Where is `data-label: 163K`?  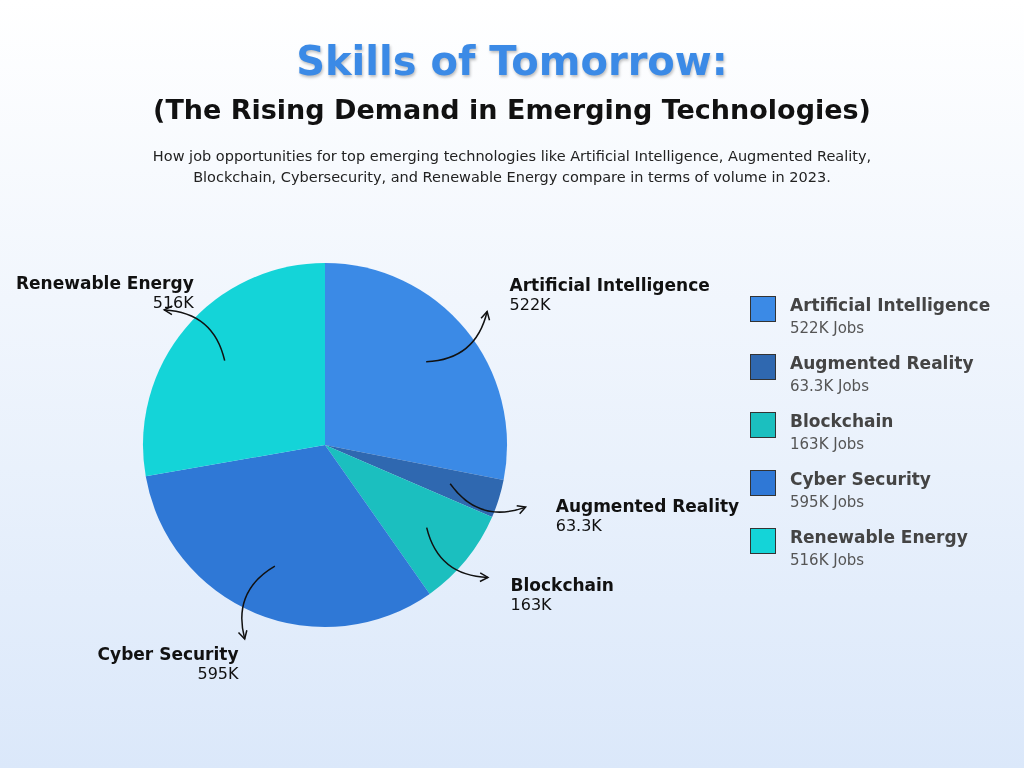
data-label: 163K is located at coordinates (531, 604).